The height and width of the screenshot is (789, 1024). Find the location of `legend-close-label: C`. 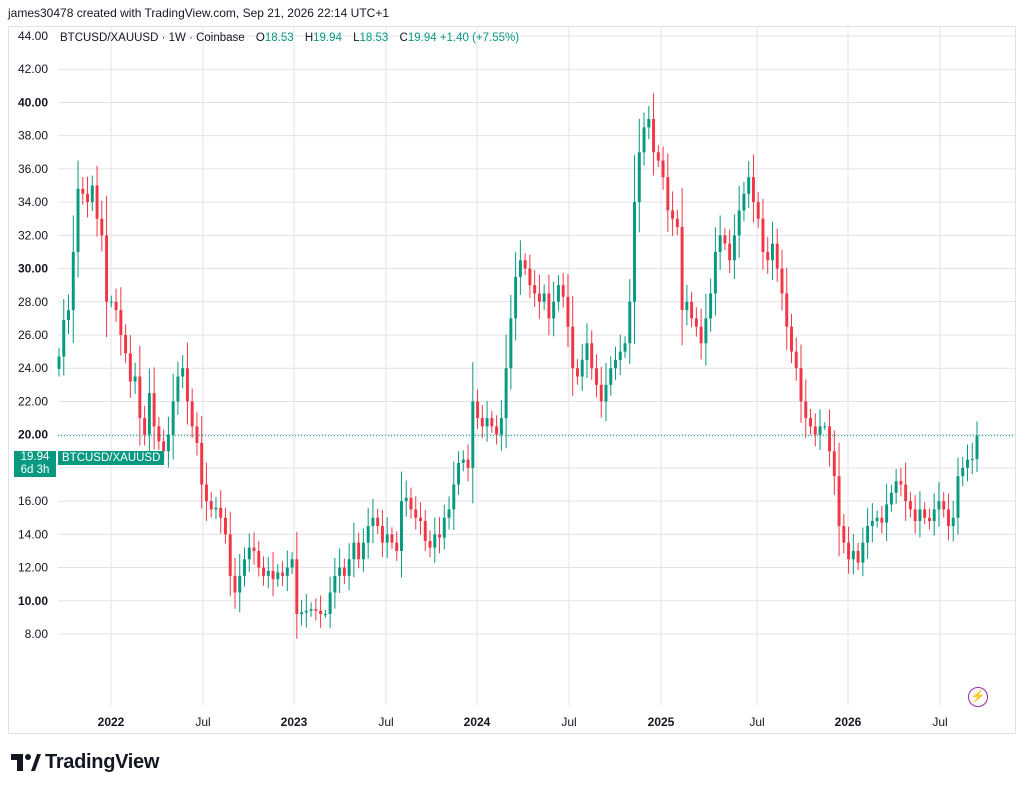

legend-close-label: C is located at coordinates (403, 38).